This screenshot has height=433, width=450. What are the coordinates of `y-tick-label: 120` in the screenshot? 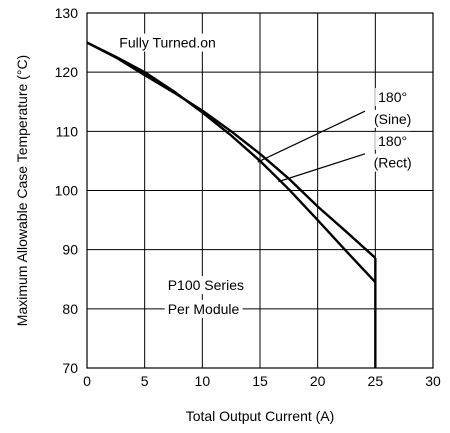 It's located at (67, 72).